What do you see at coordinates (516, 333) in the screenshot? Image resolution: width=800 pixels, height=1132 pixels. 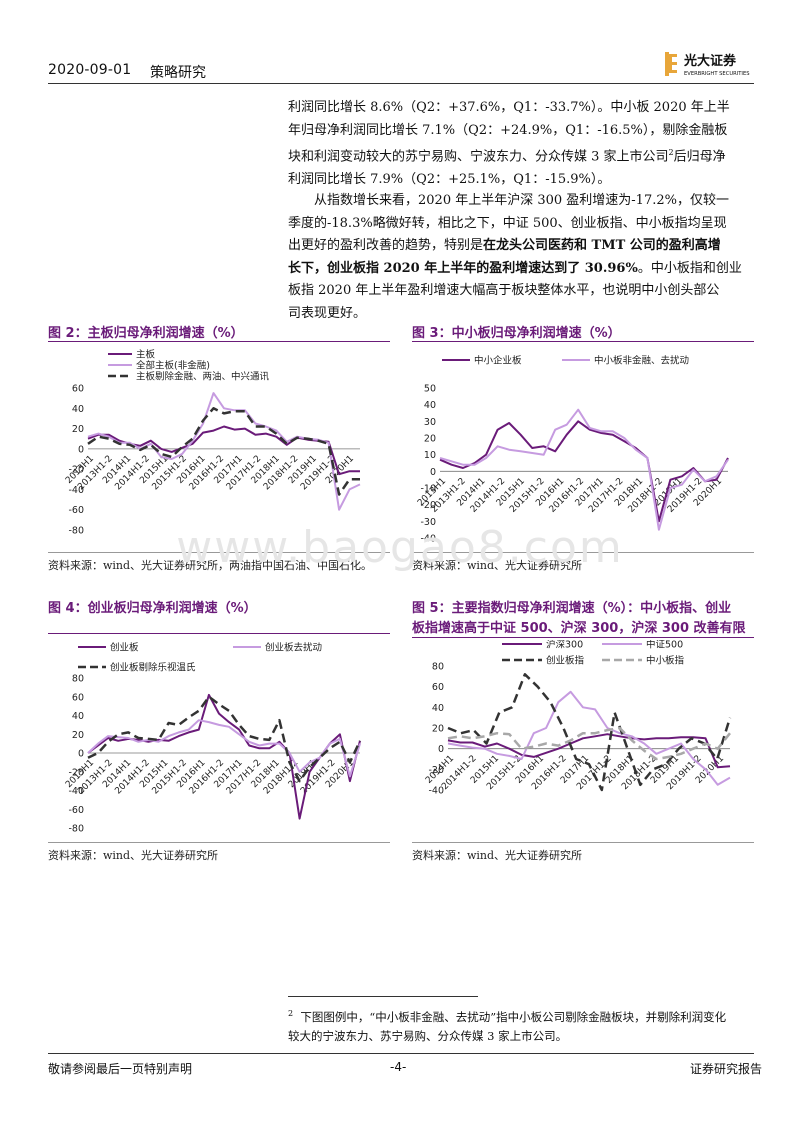 I see `fig3-title: 图 3：中小板归母净利润增速（%）` at bounding box center [516, 333].